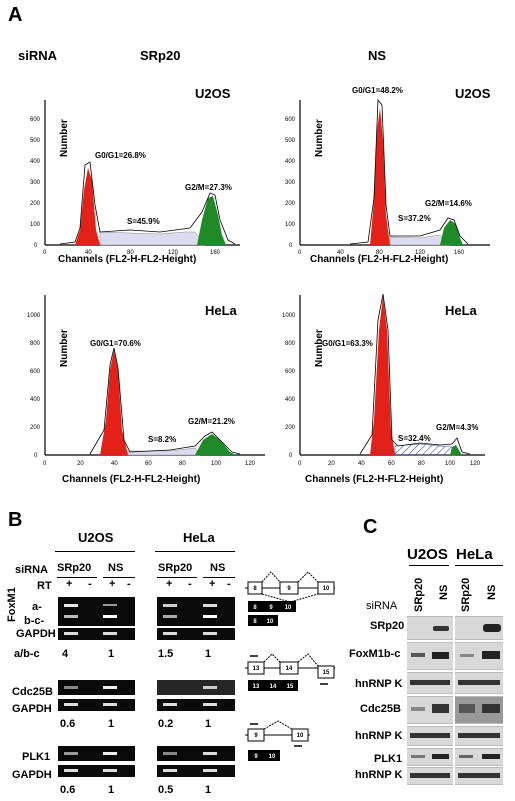  I want to click on blot-label-srp20: SRp20, so click(387, 626).